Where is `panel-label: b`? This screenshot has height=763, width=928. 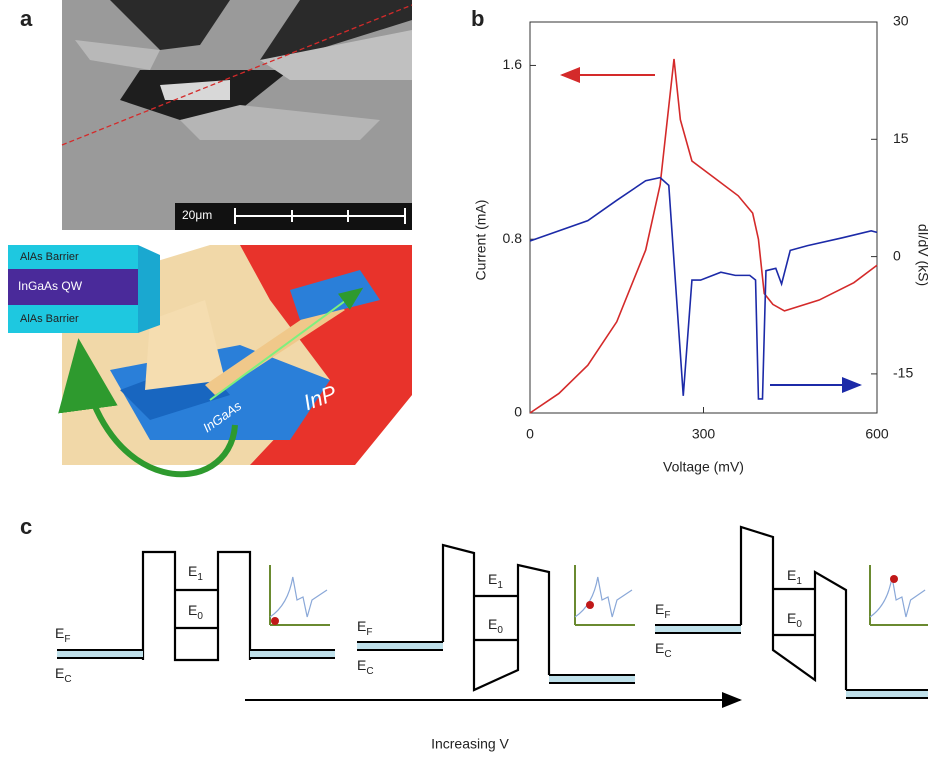
panel-label: b is located at coordinates (477, 18).